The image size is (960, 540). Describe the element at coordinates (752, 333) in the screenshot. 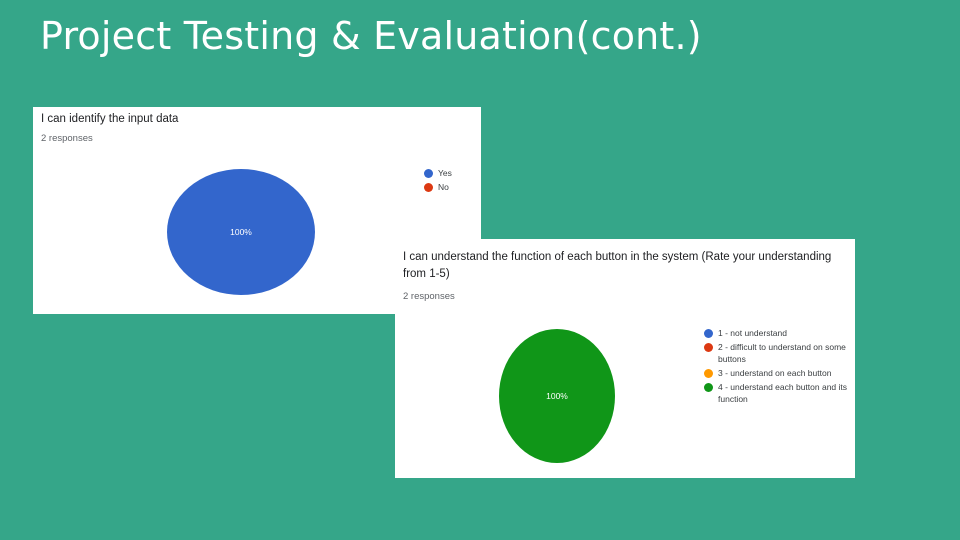

I see `legend-label: 1 - not understand` at that location.